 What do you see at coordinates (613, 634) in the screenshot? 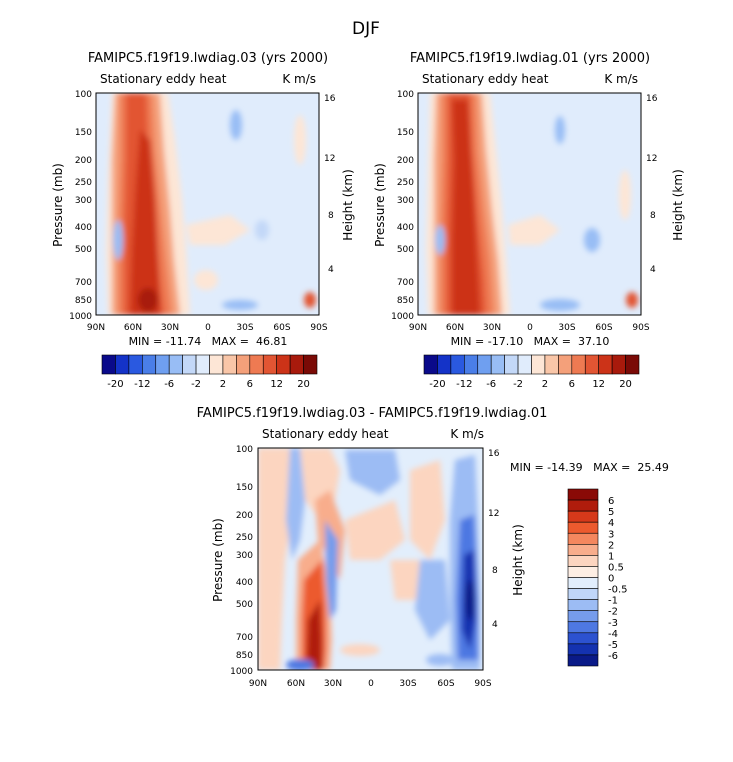
I see `colorbar-3-label: -4` at bounding box center [613, 634].